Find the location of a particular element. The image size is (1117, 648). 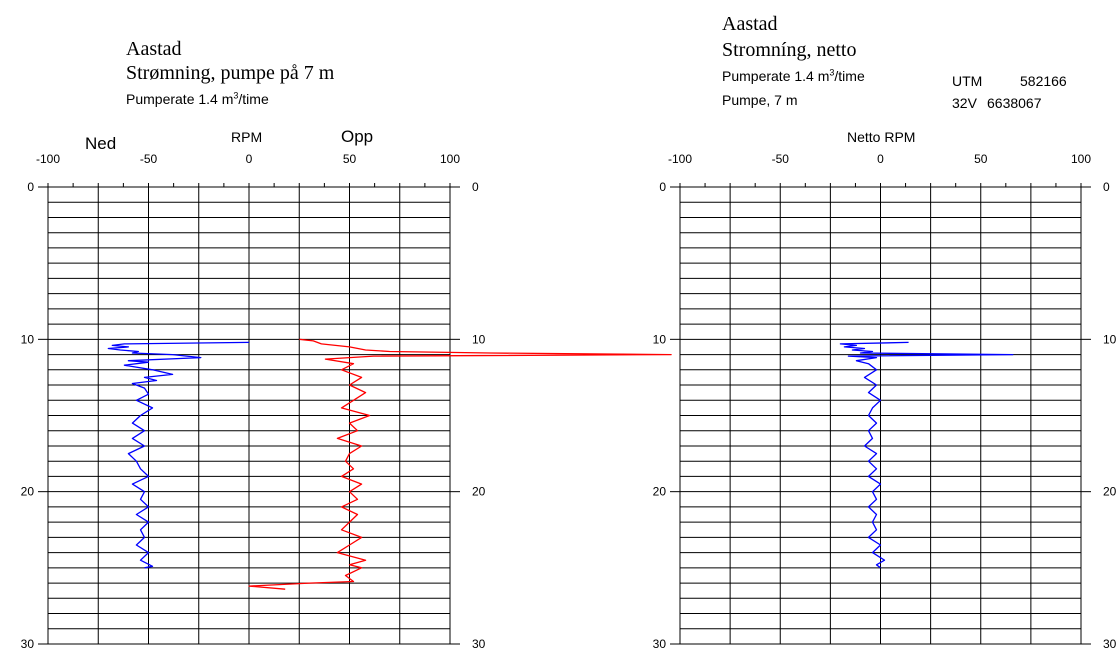

right-ytick-label-left: 0 is located at coordinates (662, 187).